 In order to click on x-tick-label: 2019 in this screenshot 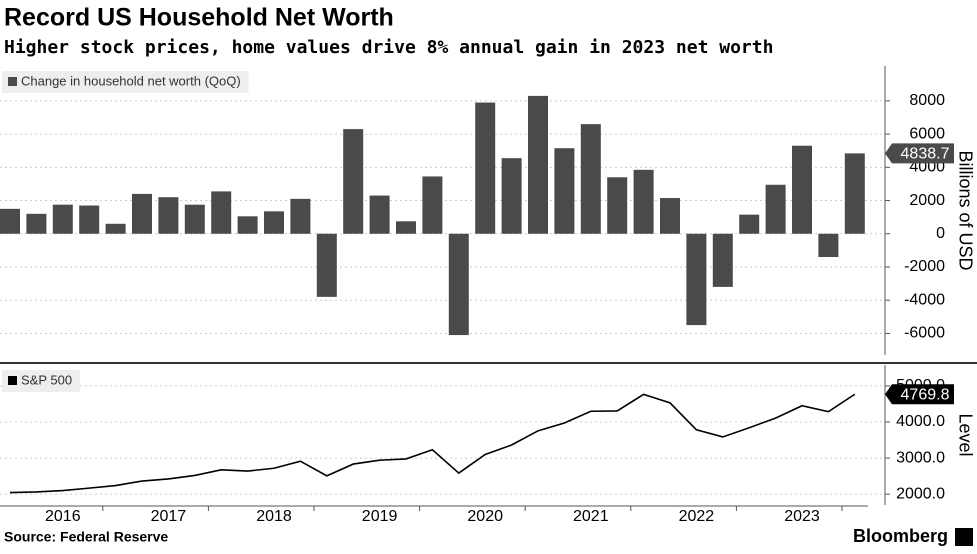, I will do `click(380, 516)`.